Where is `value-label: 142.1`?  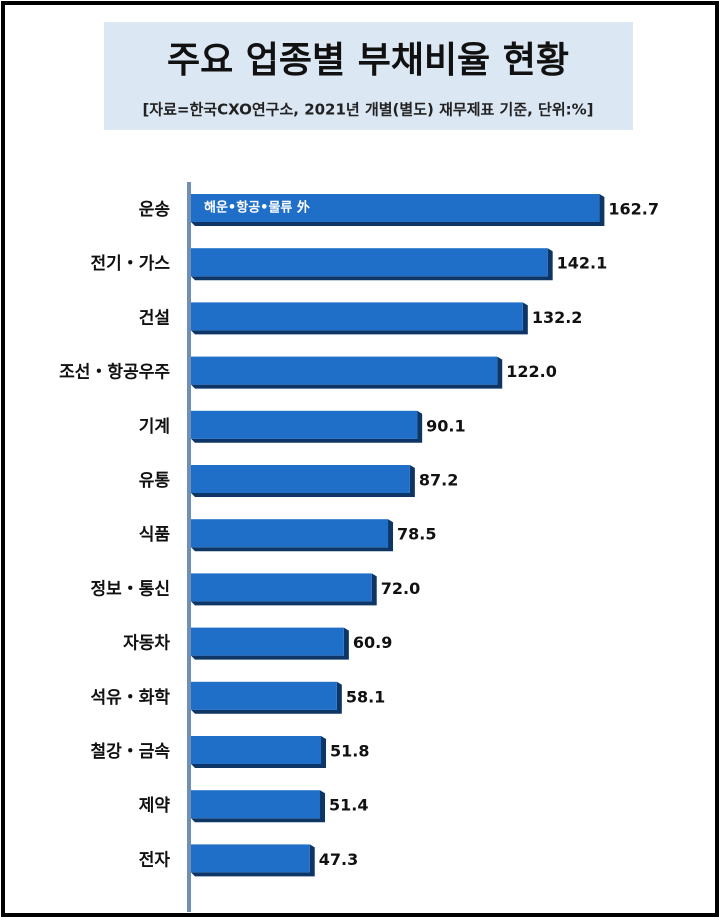 value-label: 142.1 is located at coordinates (582, 263).